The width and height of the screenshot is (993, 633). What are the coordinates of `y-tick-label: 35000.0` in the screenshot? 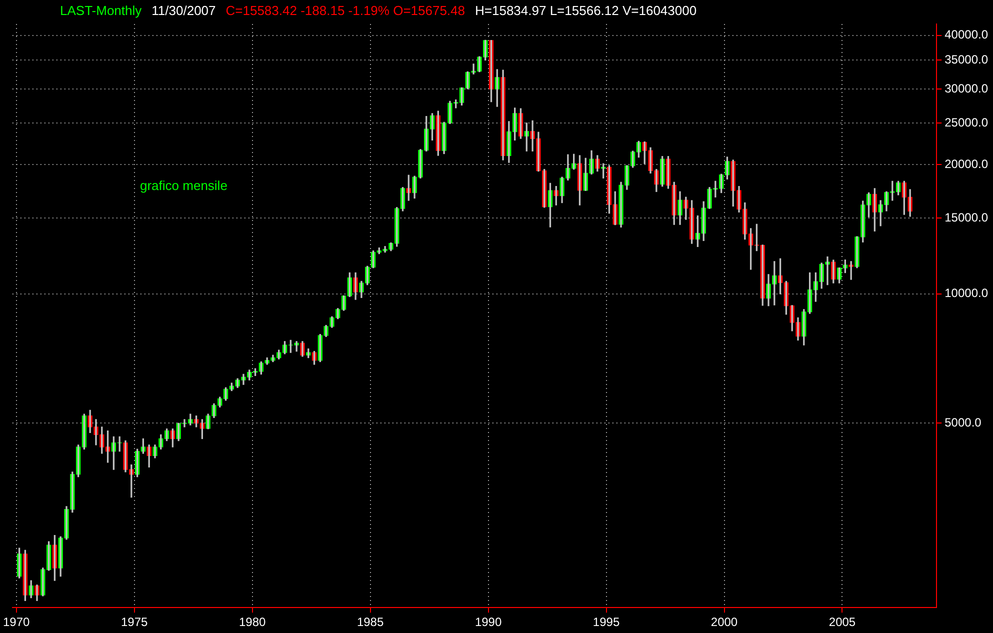 It's located at (966, 59).